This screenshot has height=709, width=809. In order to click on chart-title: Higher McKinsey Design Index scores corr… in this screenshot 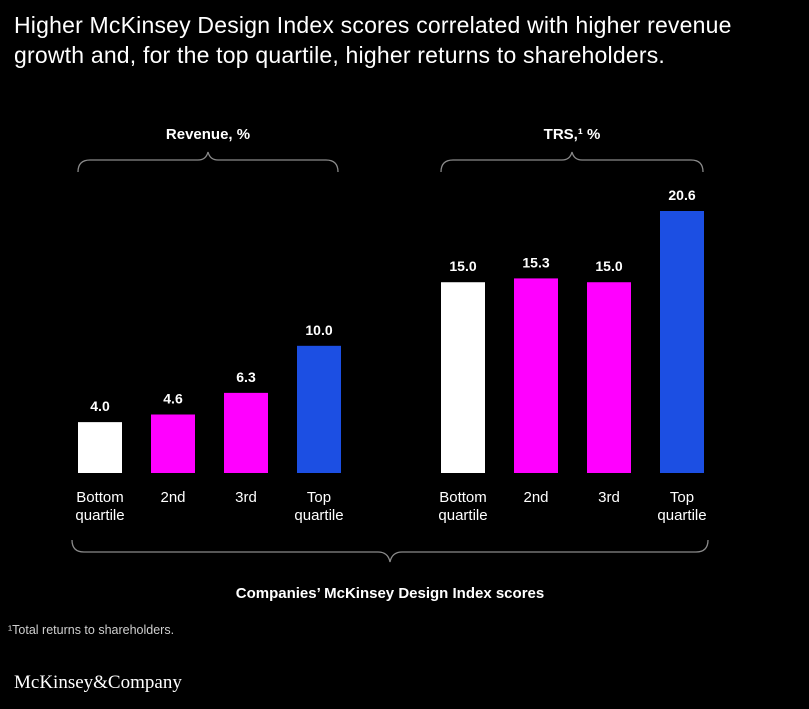, I will do `click(373, 40)`.